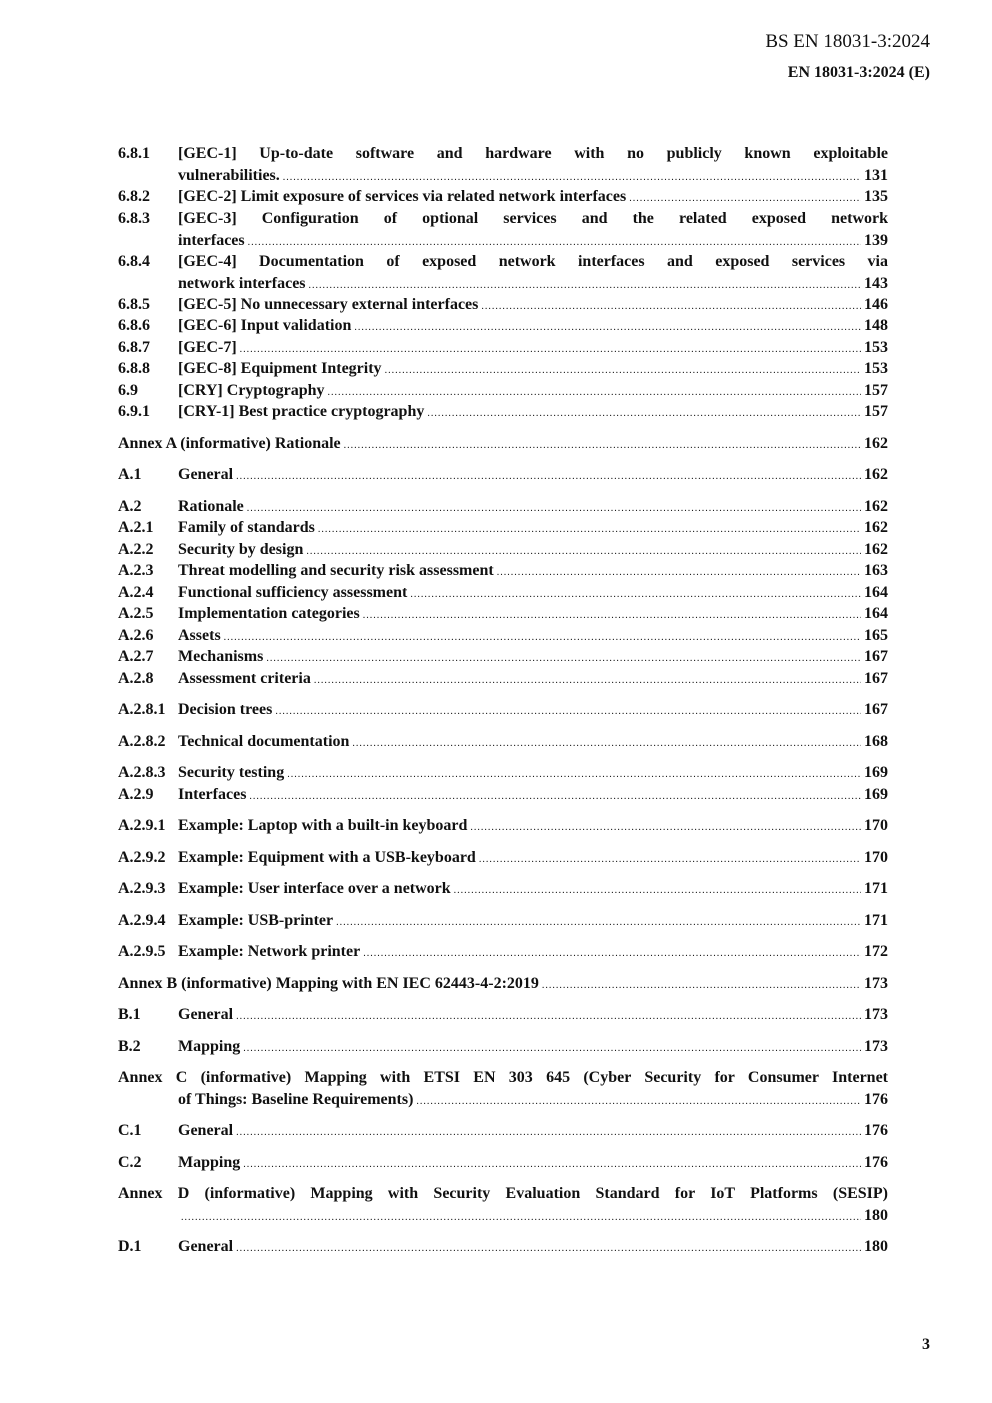 Image resolution: width=992 pixels, height=1403 pixels. What do you see at coordinates (314, 888) in the screenshot?
I see `toc-title: Example: User interface over a network` at bounding box center [314, 888].